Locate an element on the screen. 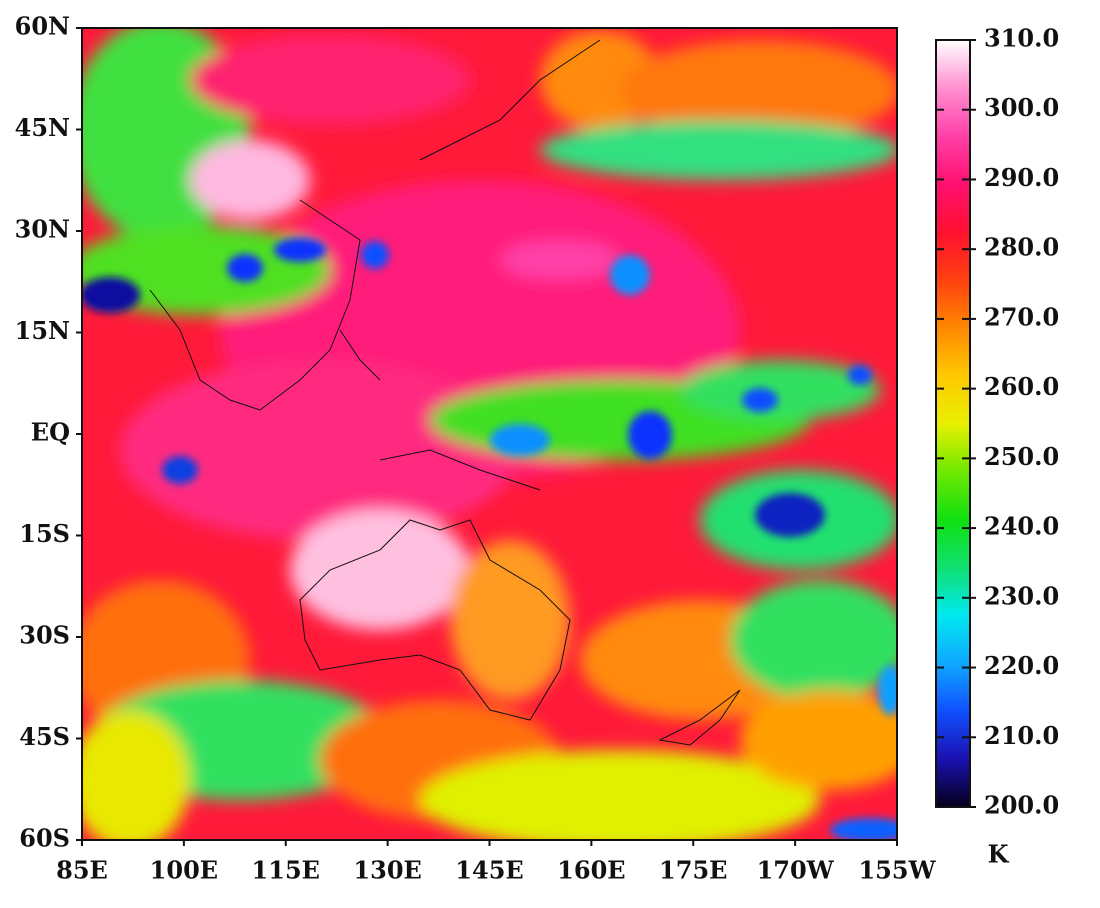 This screenshot has width=1100, height=908. x-tick-label: 115E is located at coordinates (286, 870).